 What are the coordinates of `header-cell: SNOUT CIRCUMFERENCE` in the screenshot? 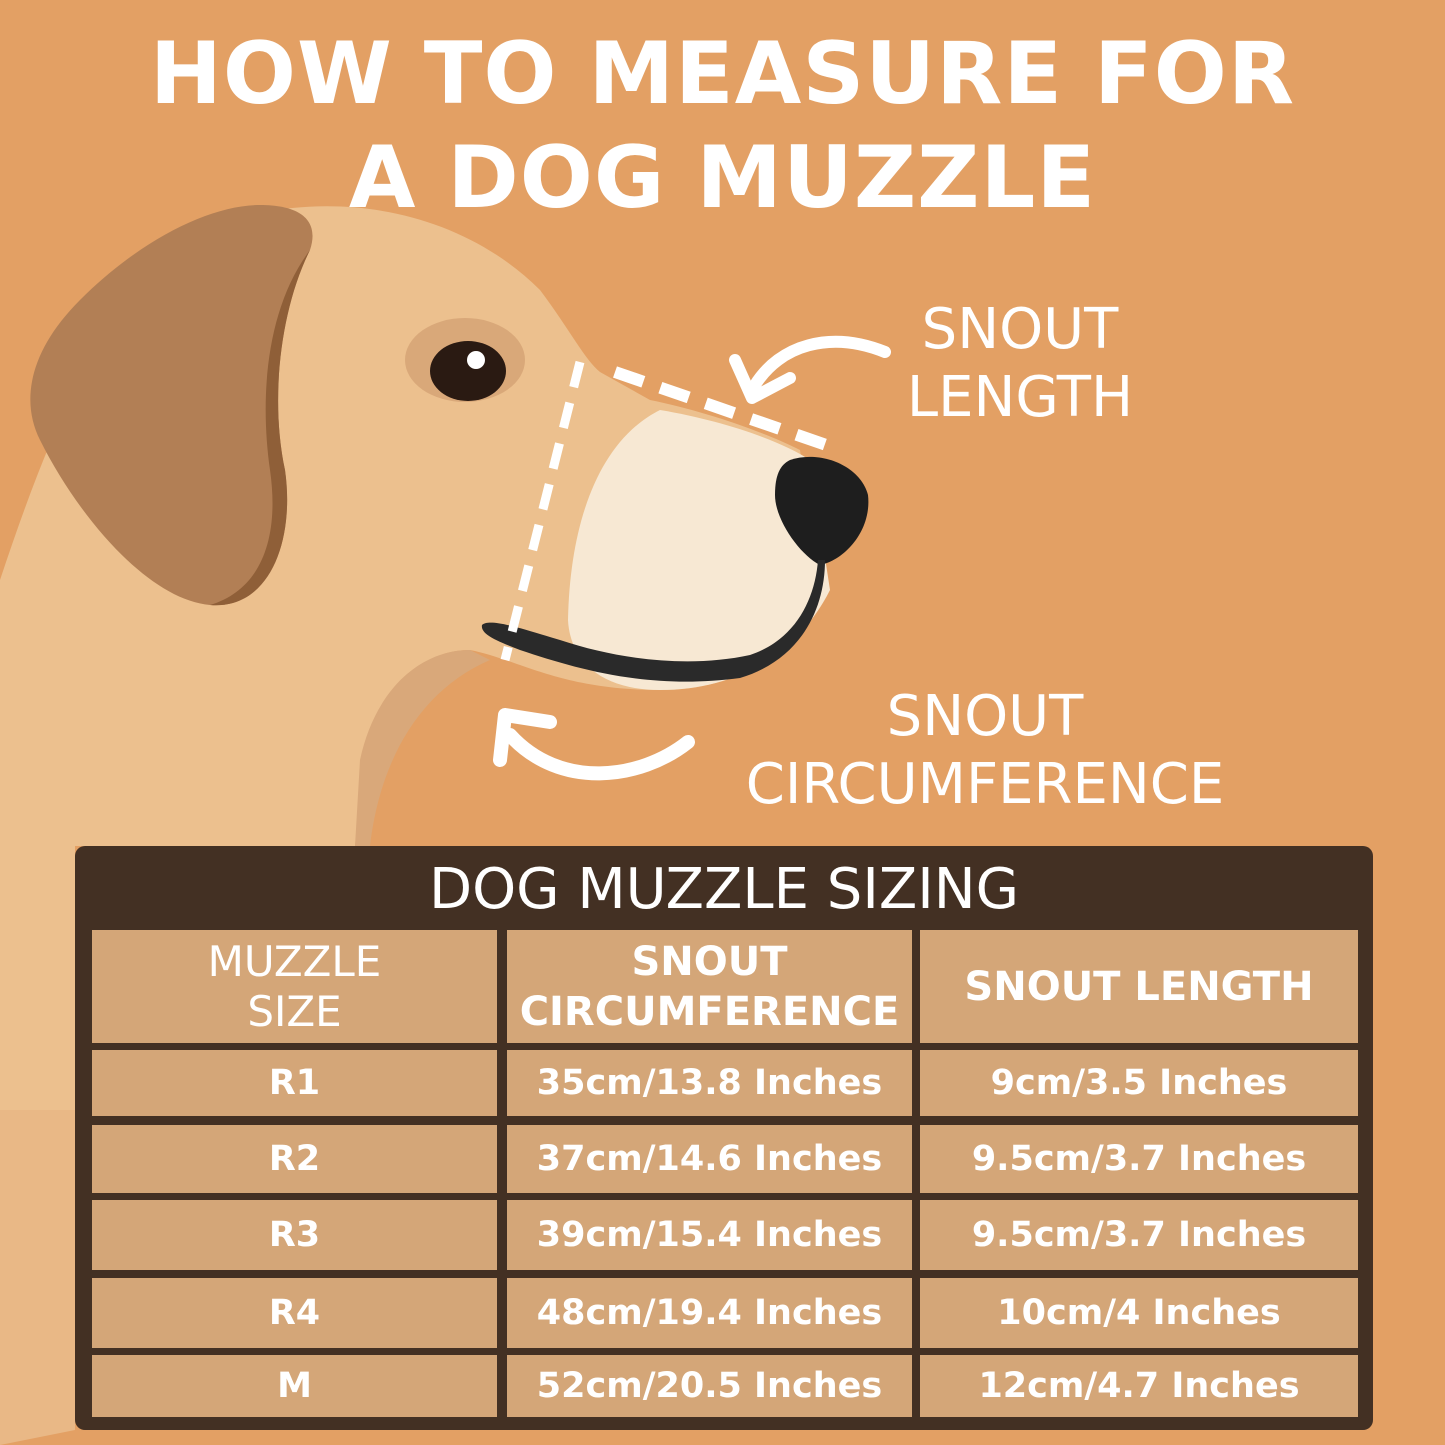 It's located at (709, 986).